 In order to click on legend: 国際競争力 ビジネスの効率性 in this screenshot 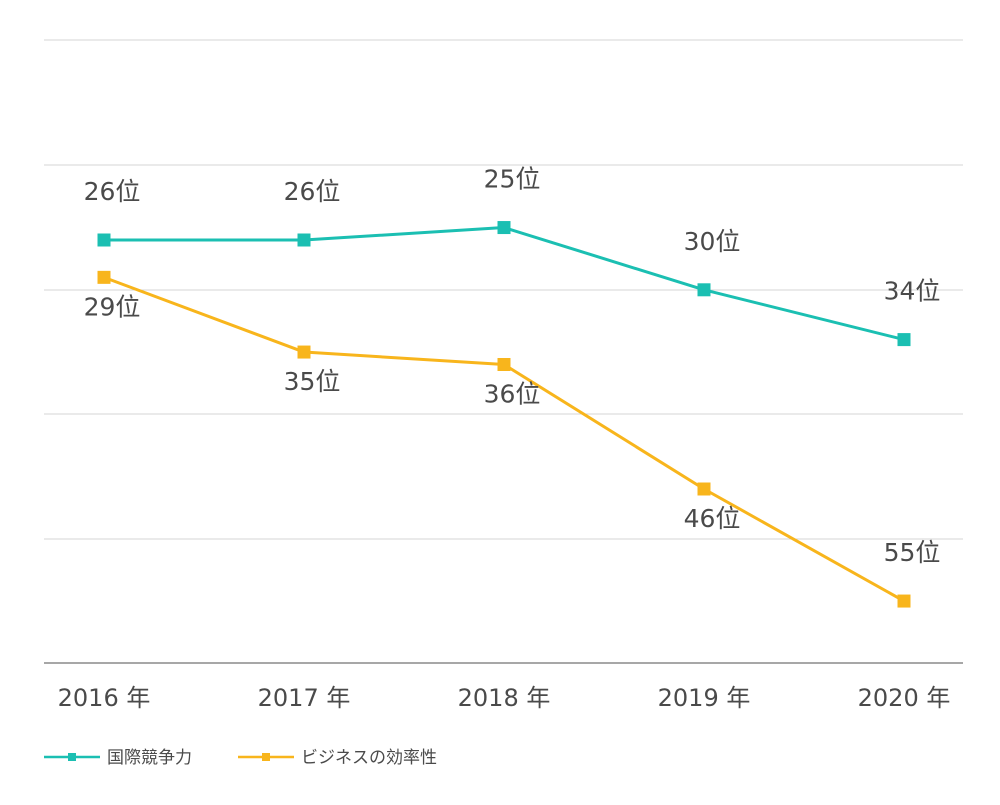, I will do `click(240, 758)`.